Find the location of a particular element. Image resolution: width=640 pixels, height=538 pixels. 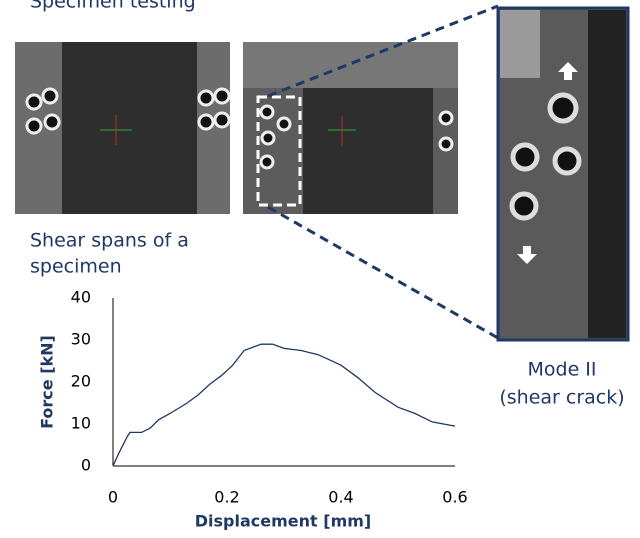

caption: Shear spans of a is located at coordinates (109, 241).